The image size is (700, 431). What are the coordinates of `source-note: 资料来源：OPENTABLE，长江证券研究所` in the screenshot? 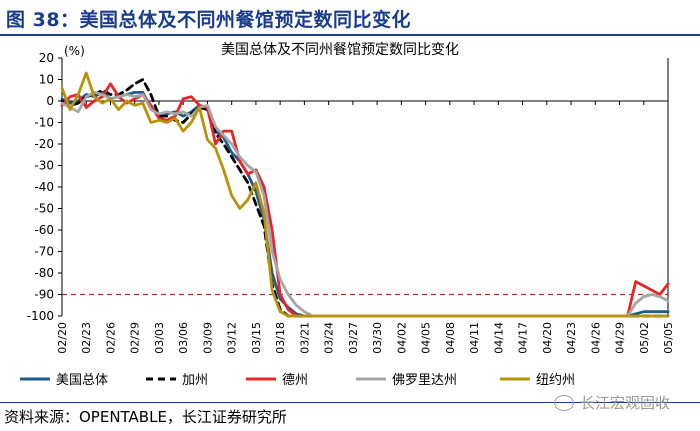 It's located at (145, 417).